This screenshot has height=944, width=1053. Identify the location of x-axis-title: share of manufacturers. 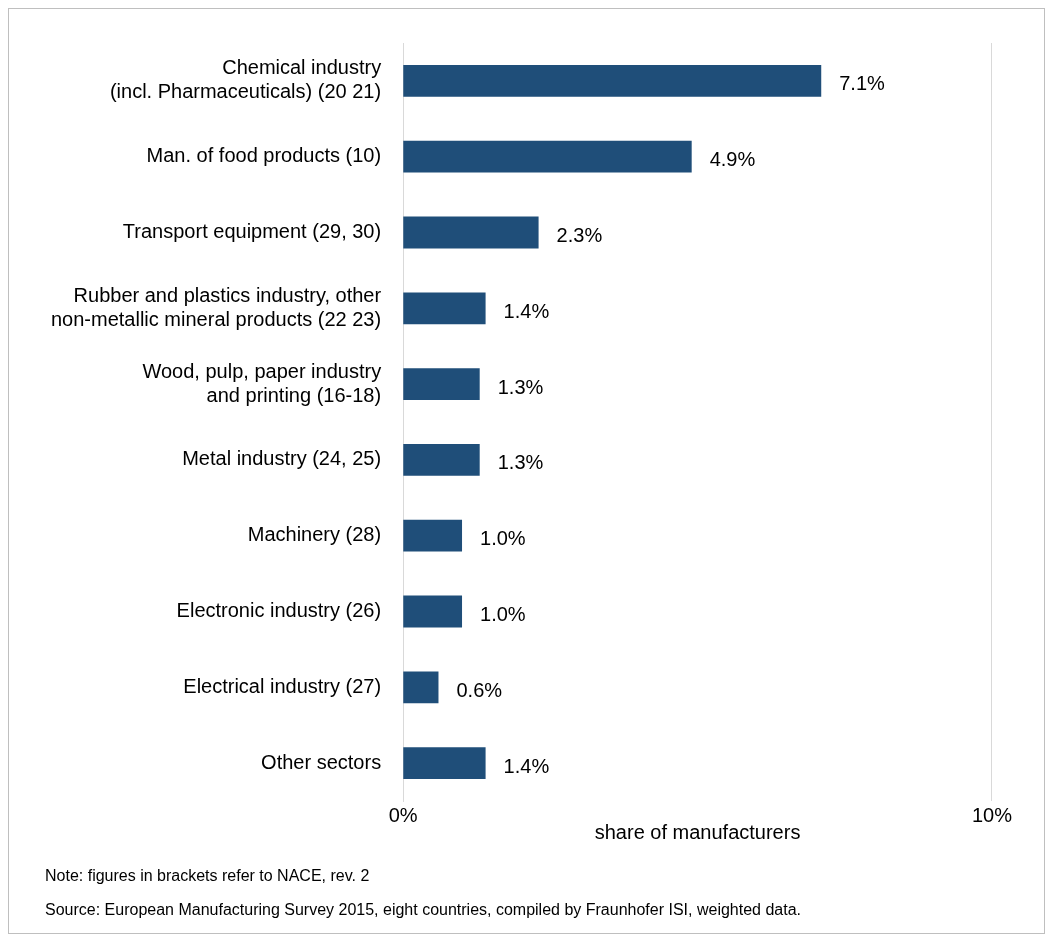
(697, 831).